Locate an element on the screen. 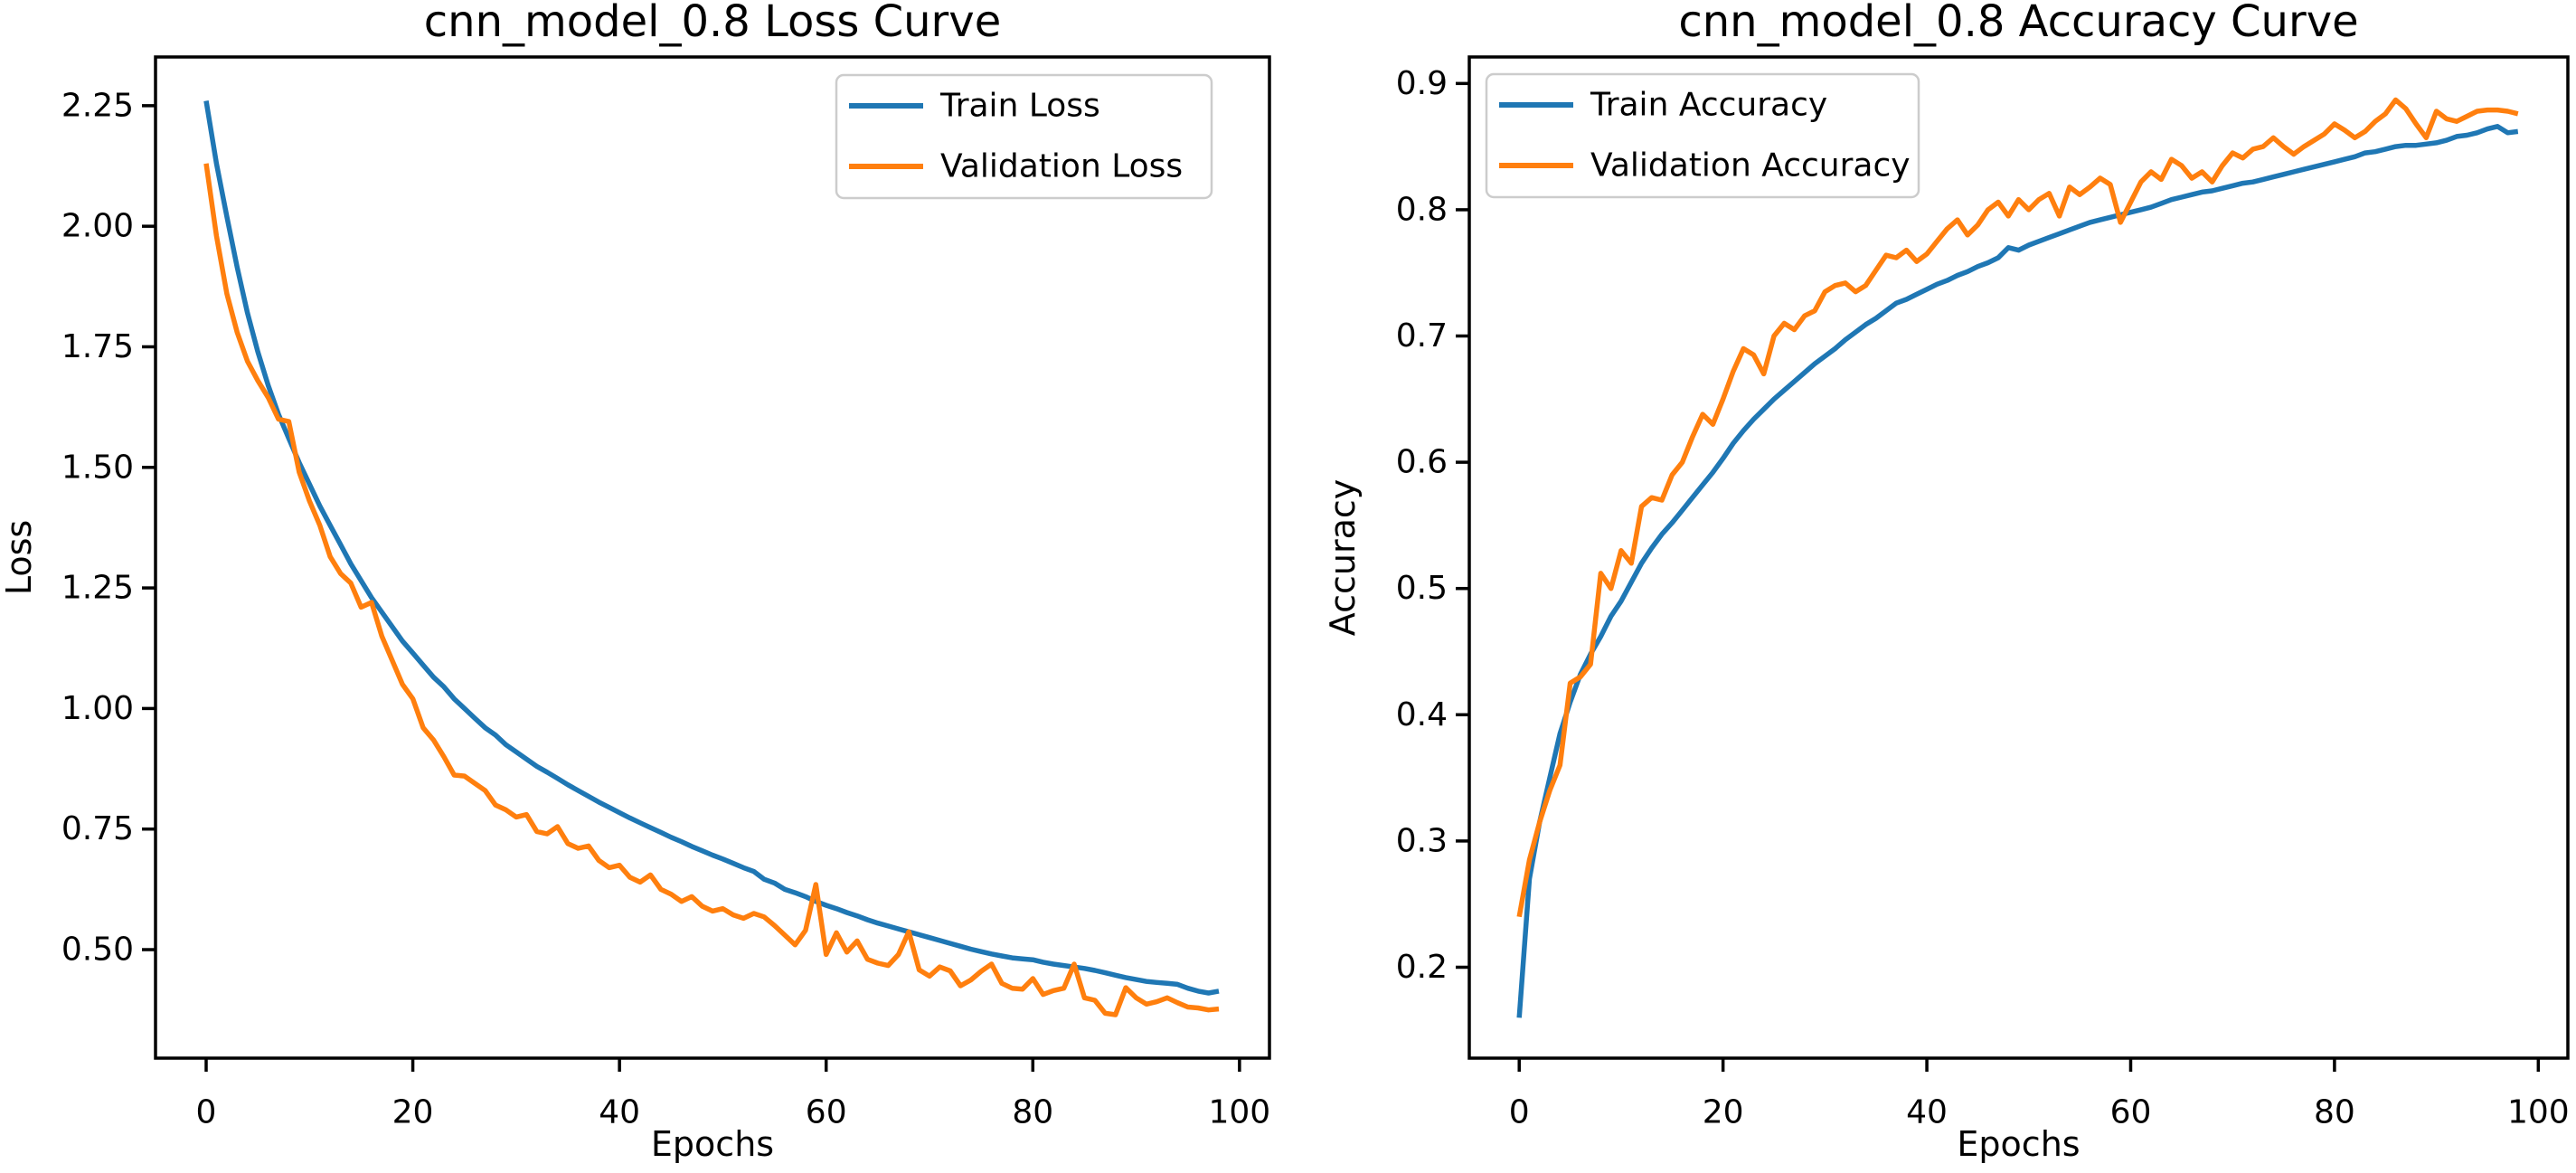  cnn-model-0-8-loss-curve-legend-box is located at coordinates (1024, 136).